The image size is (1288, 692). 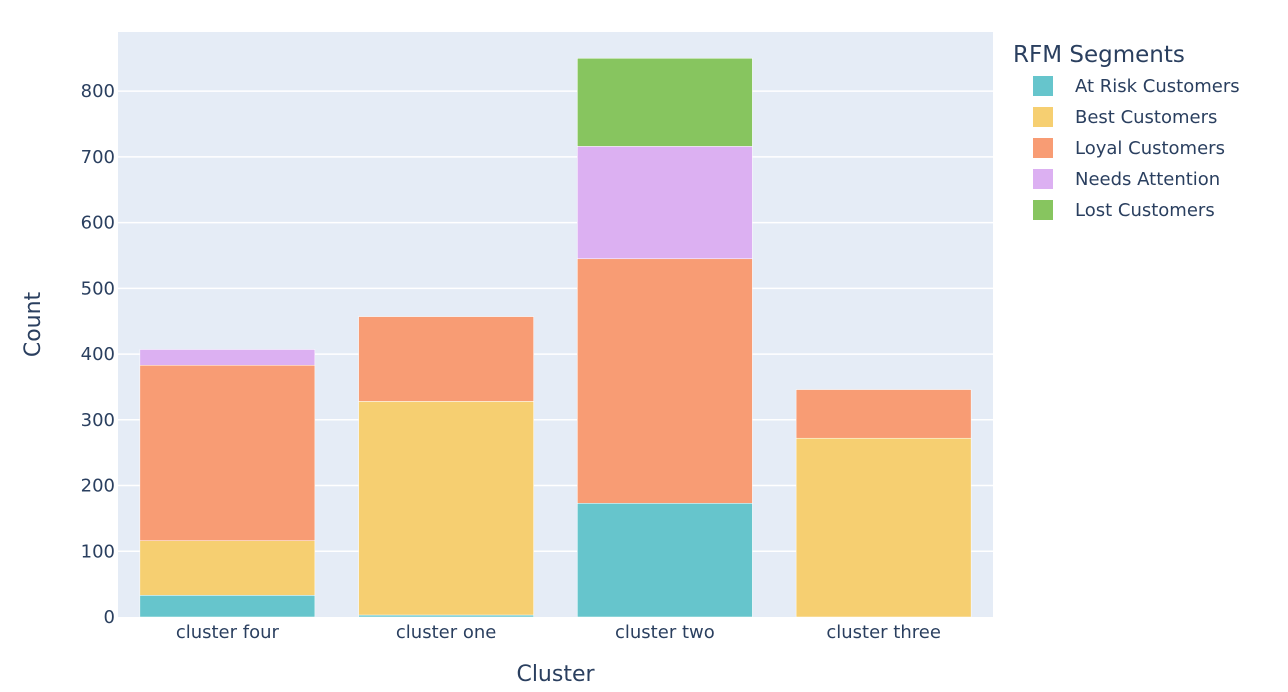 I want to click on x-tick-label: cluster one, so click(x=446, y=632).